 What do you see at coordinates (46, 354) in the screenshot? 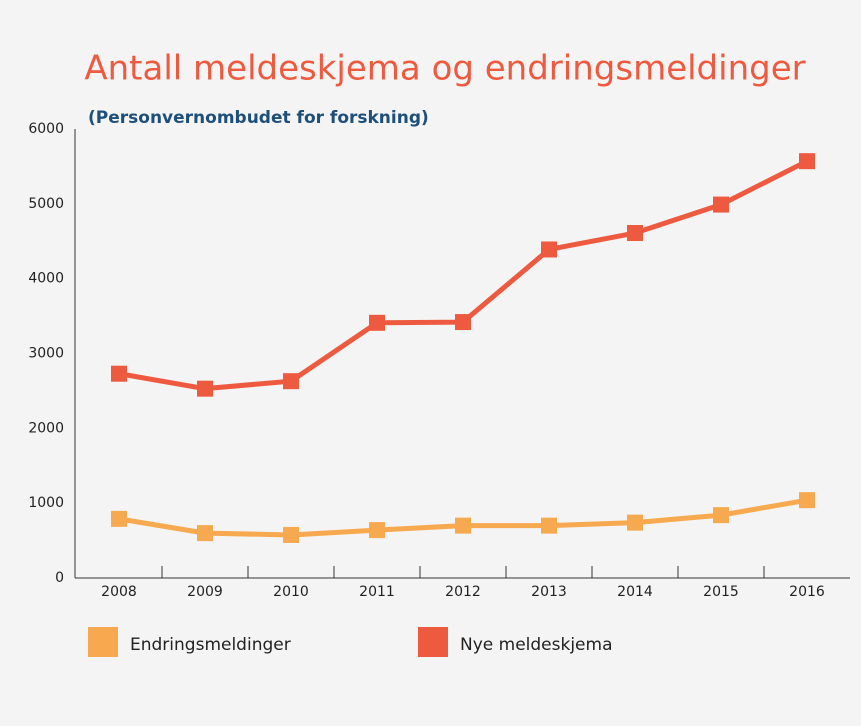
I see `y-tick-label: 3000` at bounding box center [46, 354].